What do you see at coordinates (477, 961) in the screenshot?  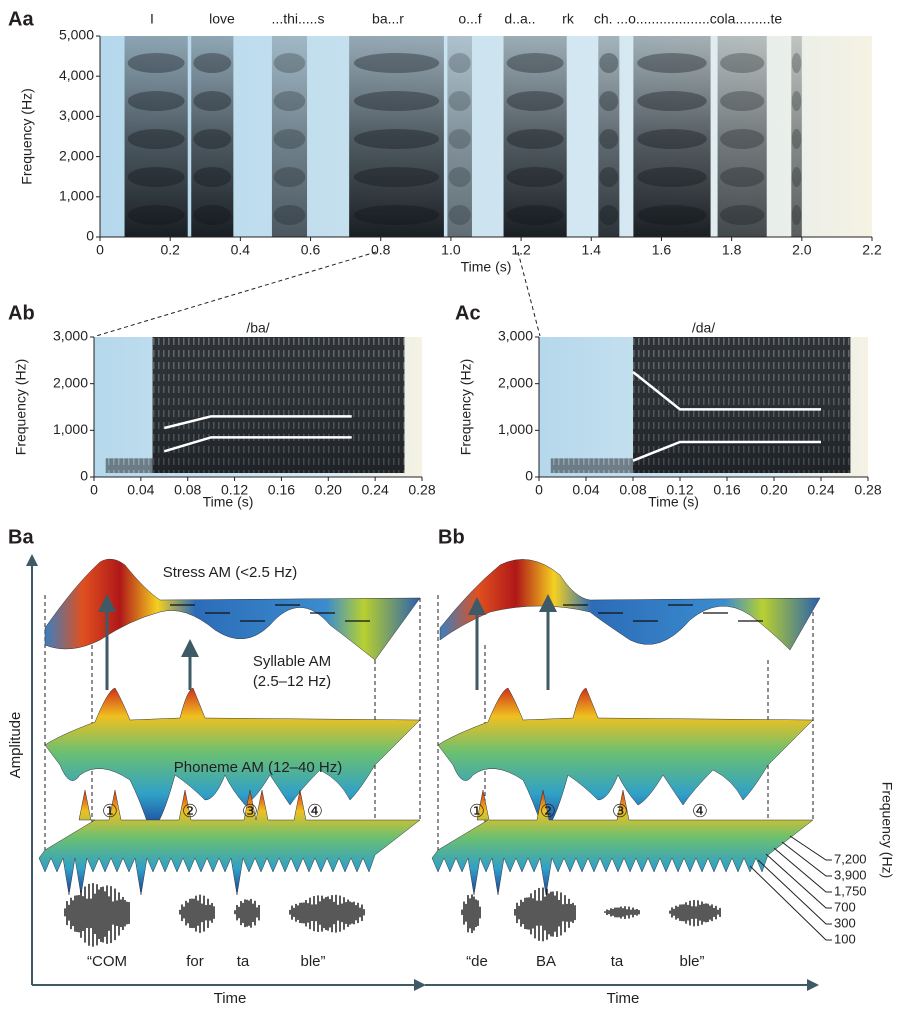 I see `word-label: “de` at bounding box center [477, 961].